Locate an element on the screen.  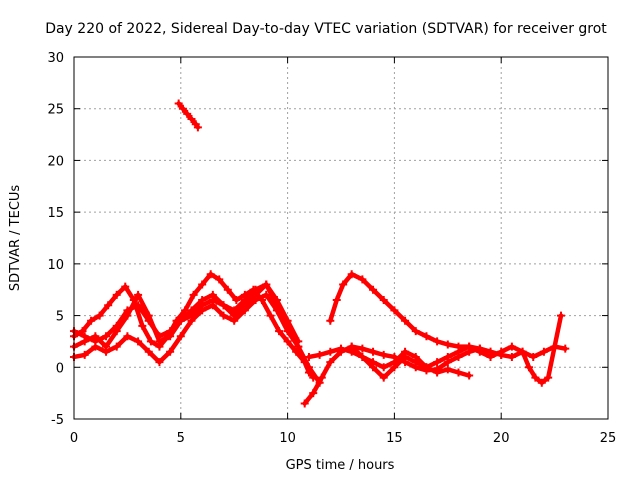
y-tick-label: 15 is located at coordinates (55, 213).